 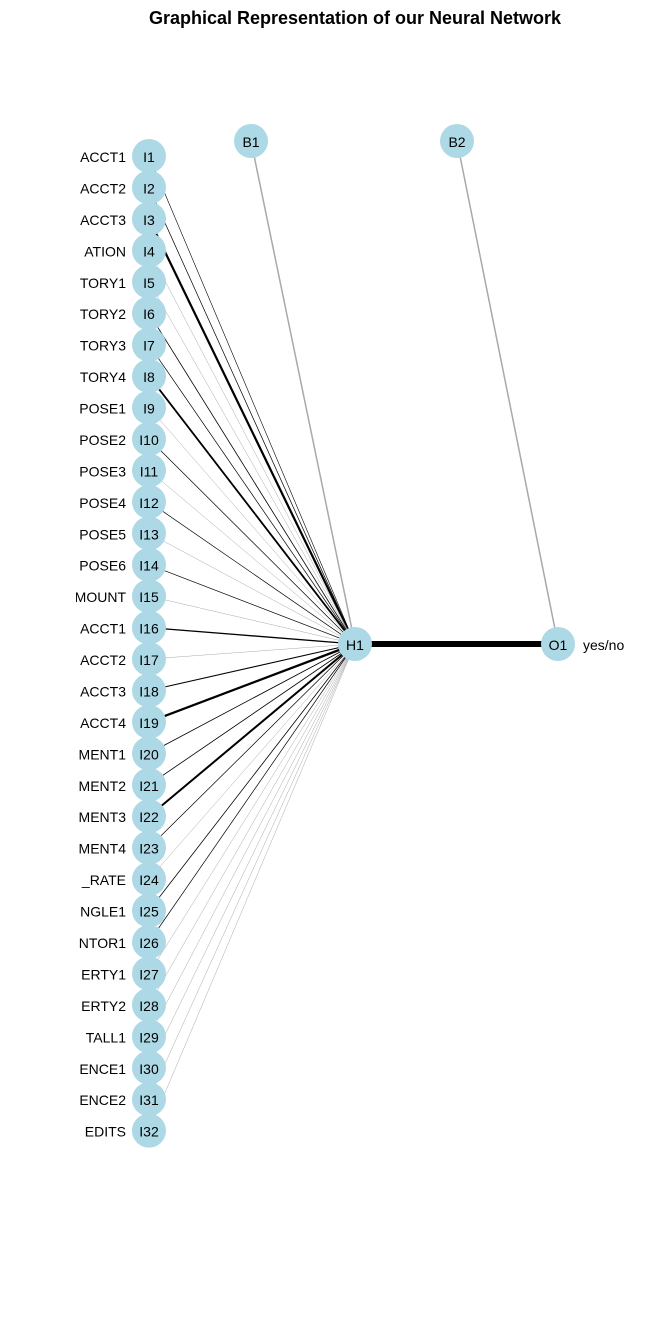 I want to click on node-label-i12: I12, so click(x=149, y=503).